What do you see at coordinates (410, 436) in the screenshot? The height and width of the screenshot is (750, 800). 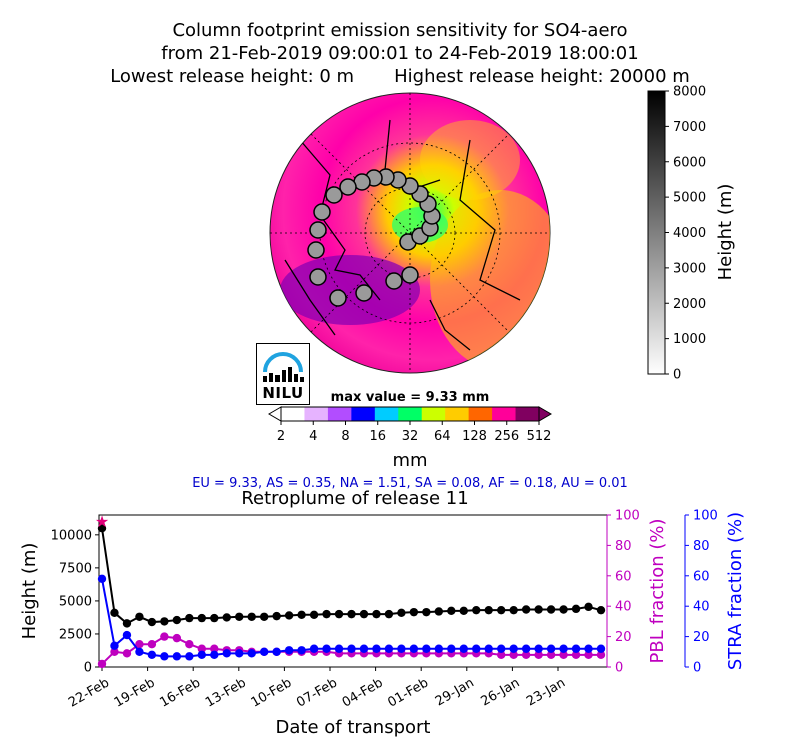 I see `colorbar-tick-label: 32` at bounding box center [410, 436].